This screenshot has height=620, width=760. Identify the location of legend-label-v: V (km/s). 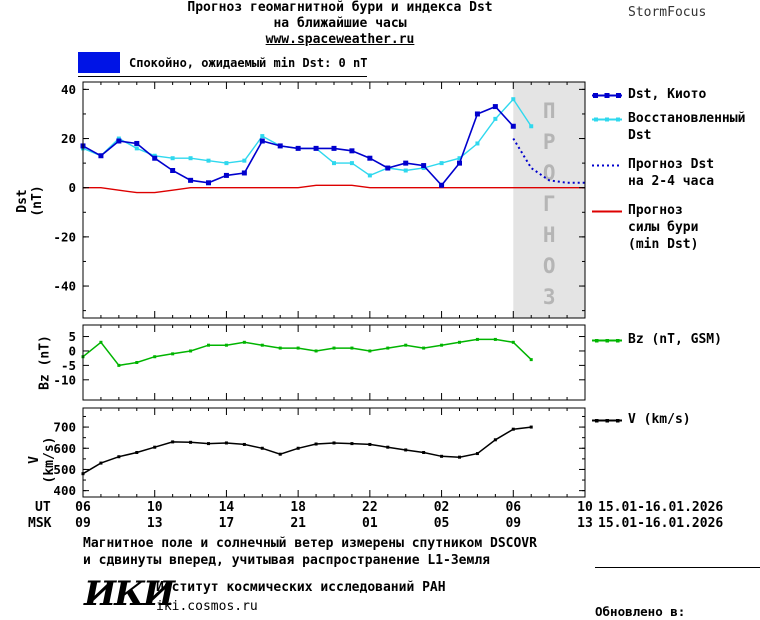
(659, 419).